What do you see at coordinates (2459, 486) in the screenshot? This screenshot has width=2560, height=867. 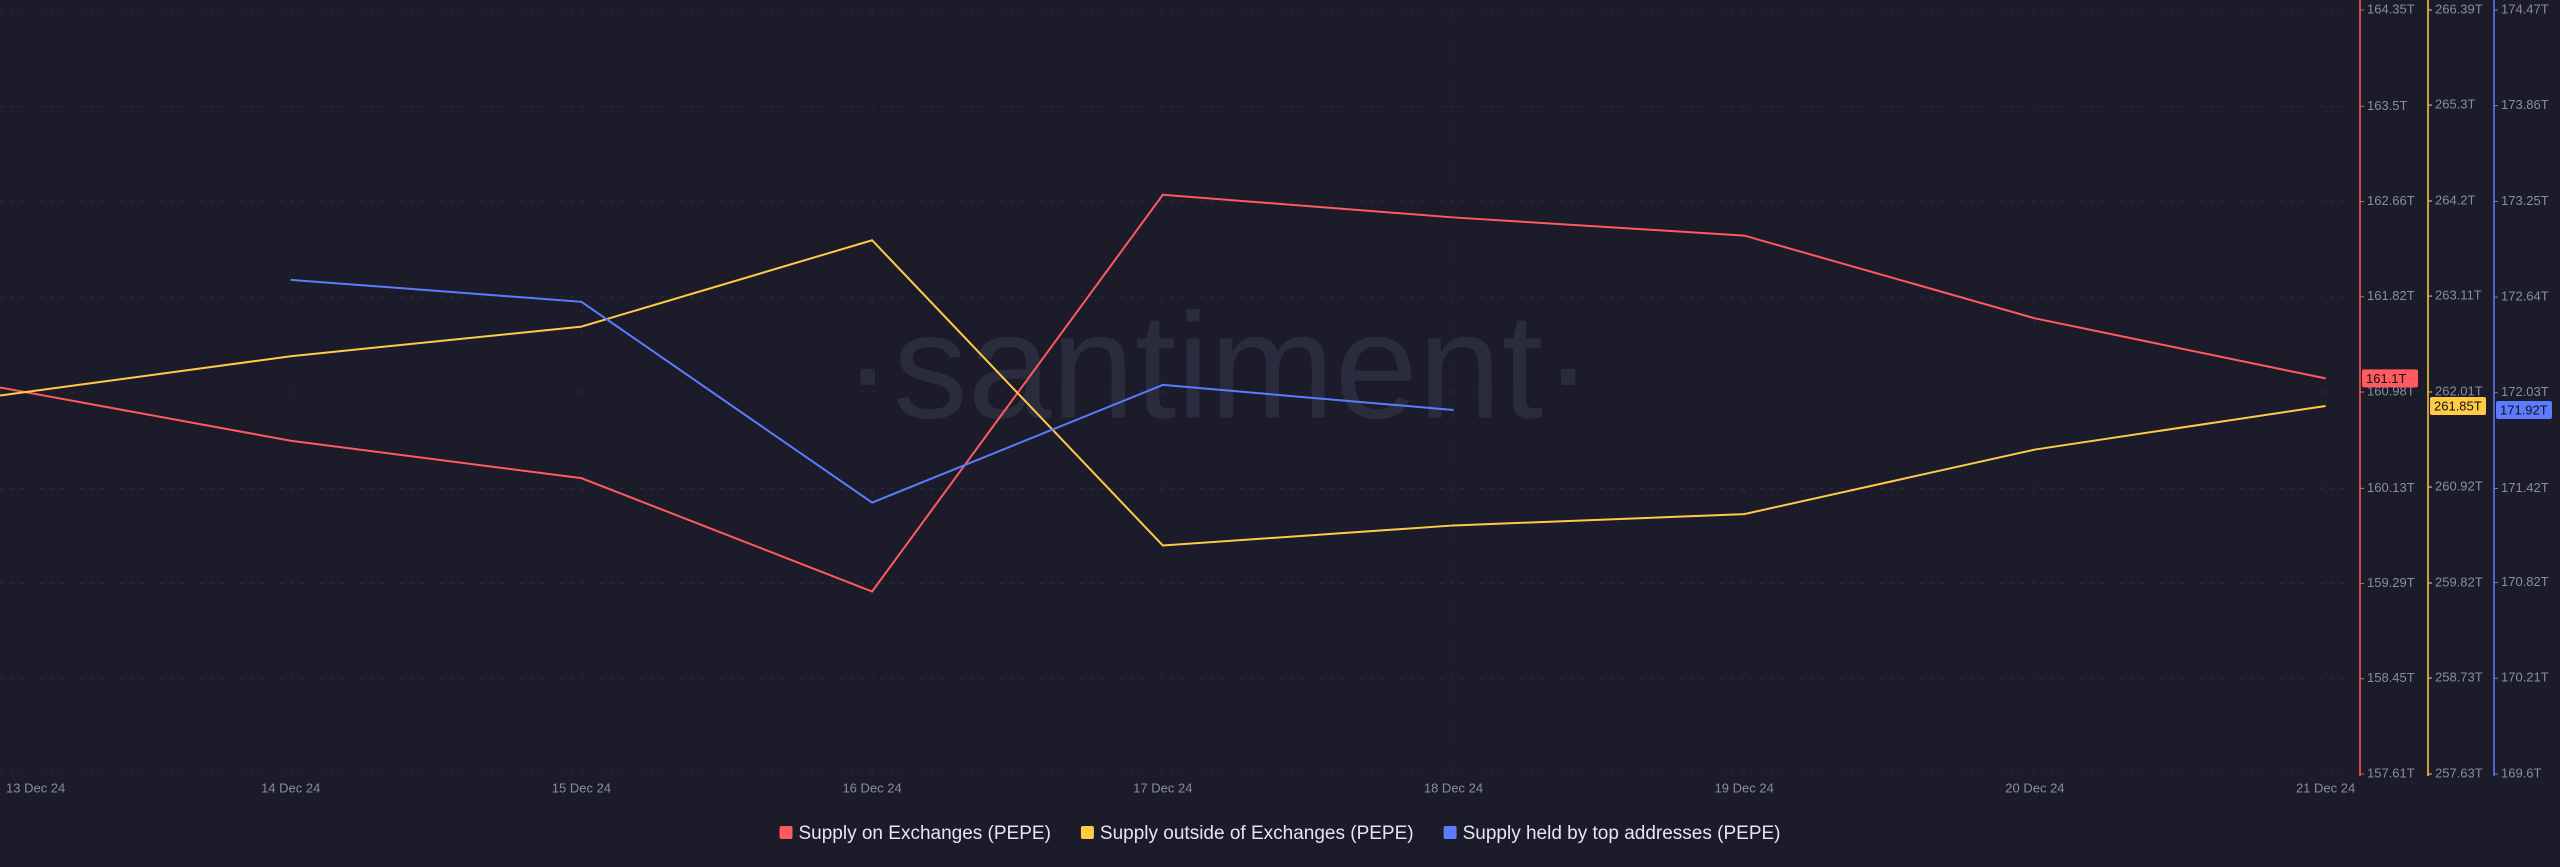 I see `y-tick-label: 260.92T` at bounding box center [2459, 486].